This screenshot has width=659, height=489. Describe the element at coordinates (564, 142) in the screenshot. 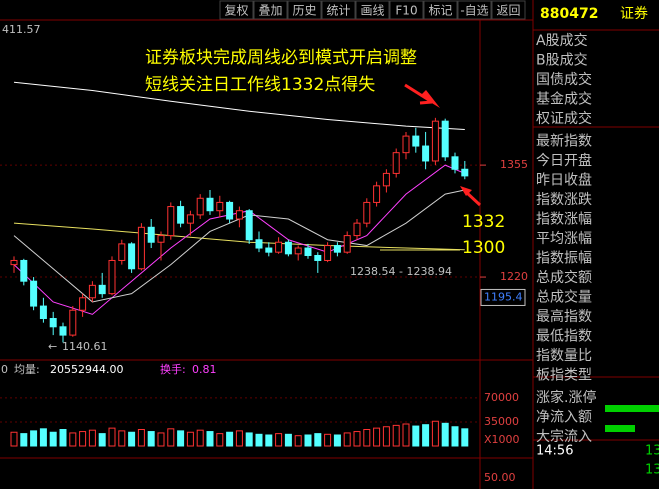

I see `side-item: 最新指数` at that location.